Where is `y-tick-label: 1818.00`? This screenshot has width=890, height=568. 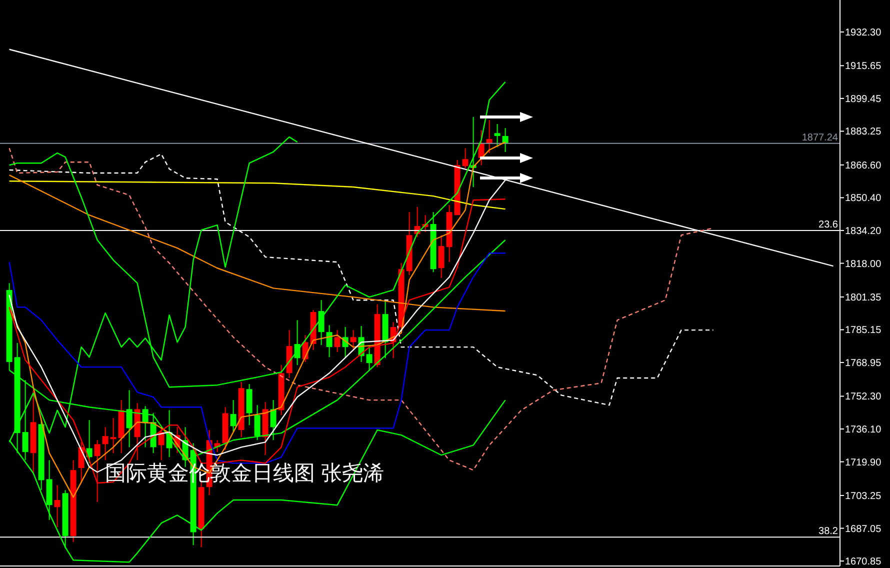
y-tick-label: 1818.00 is located at coordinates (863, 264).